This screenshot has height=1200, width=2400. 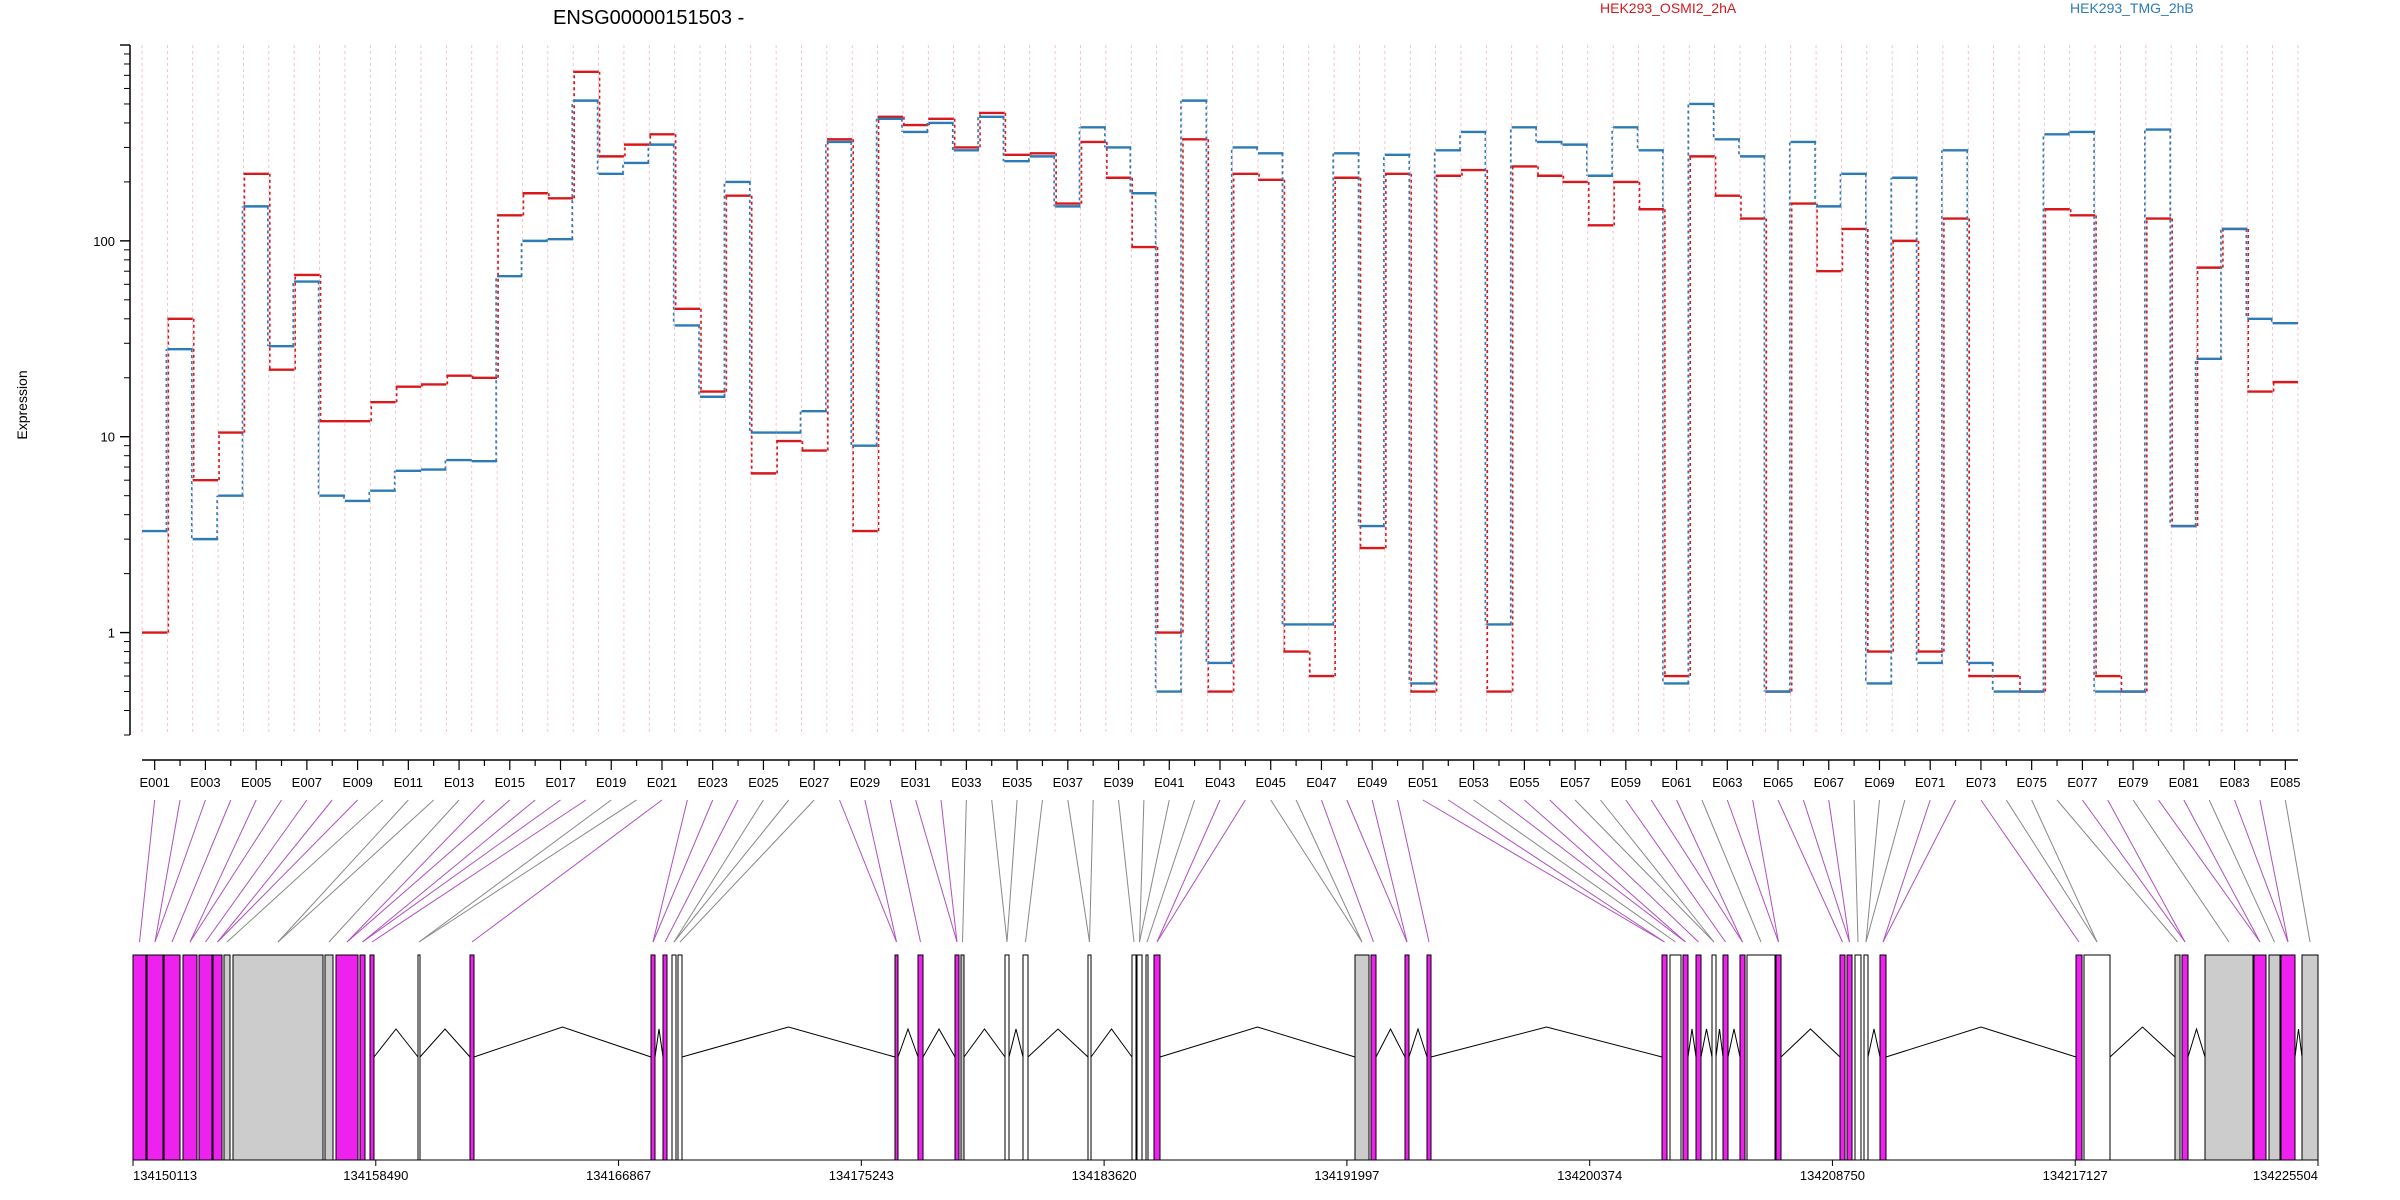 What do you see at coordinates (662, 782) in the screenshot?
I see `exon-label: E021` at bounding box center [662, 782].